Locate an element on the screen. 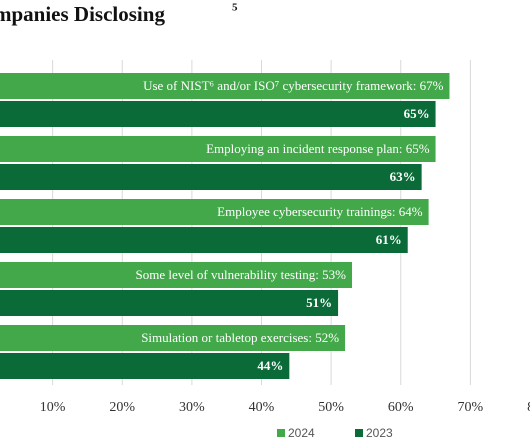 The image size is (530, 443). title-note: 5 is located at coordinates (235, 8).